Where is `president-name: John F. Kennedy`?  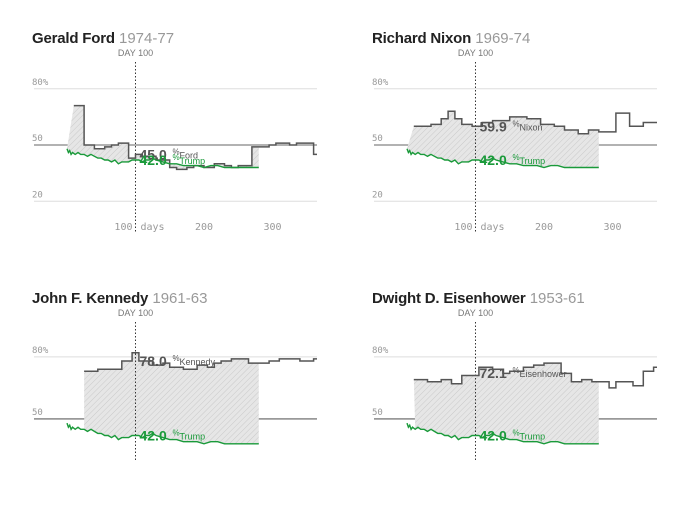 president-name: John F. Kennedy is located at coordinates (90, 298).